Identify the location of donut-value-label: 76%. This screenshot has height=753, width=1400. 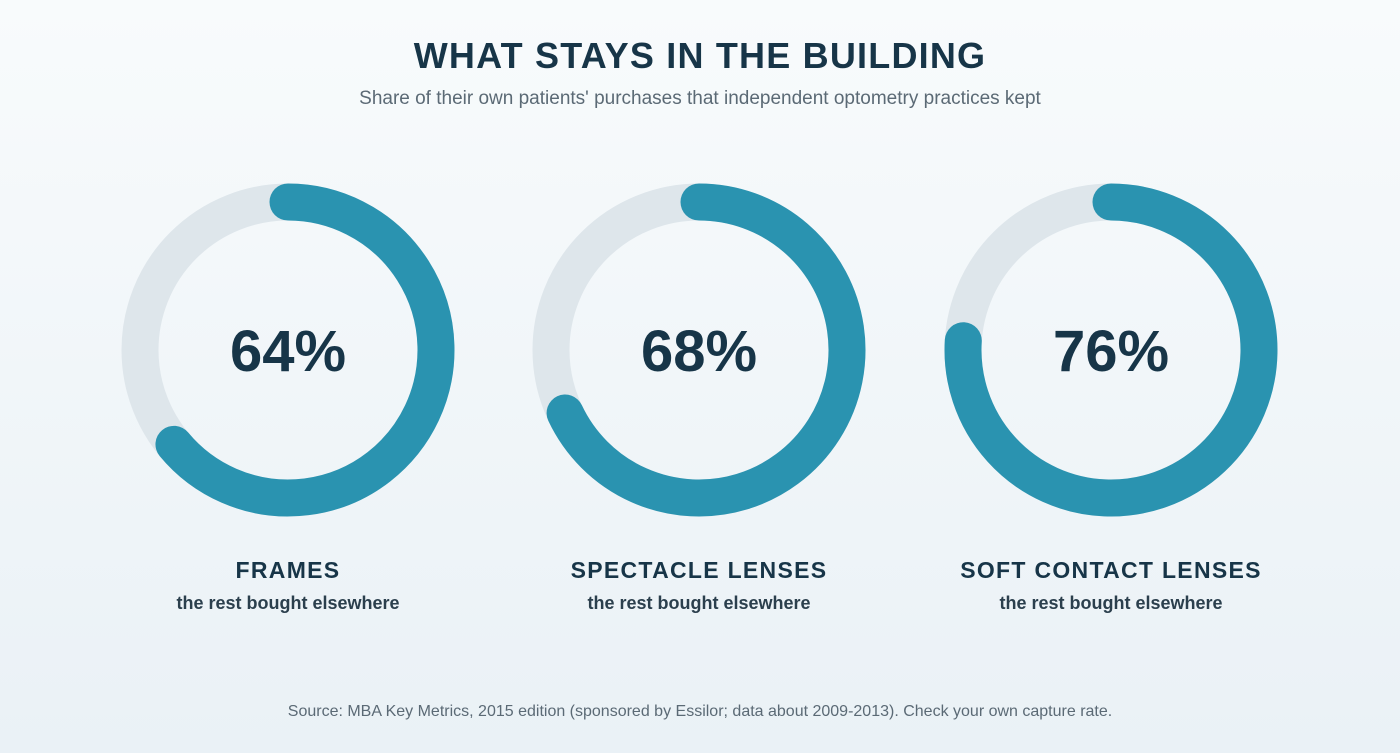
(1111, 351).